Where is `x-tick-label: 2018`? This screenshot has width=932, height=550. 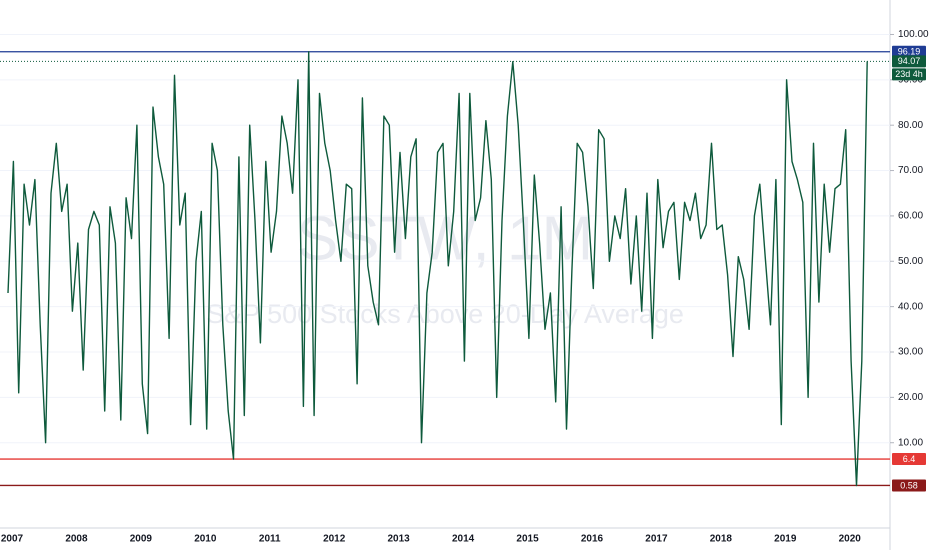 x-tick-label: 2018 is located at coordinates (721, 539).